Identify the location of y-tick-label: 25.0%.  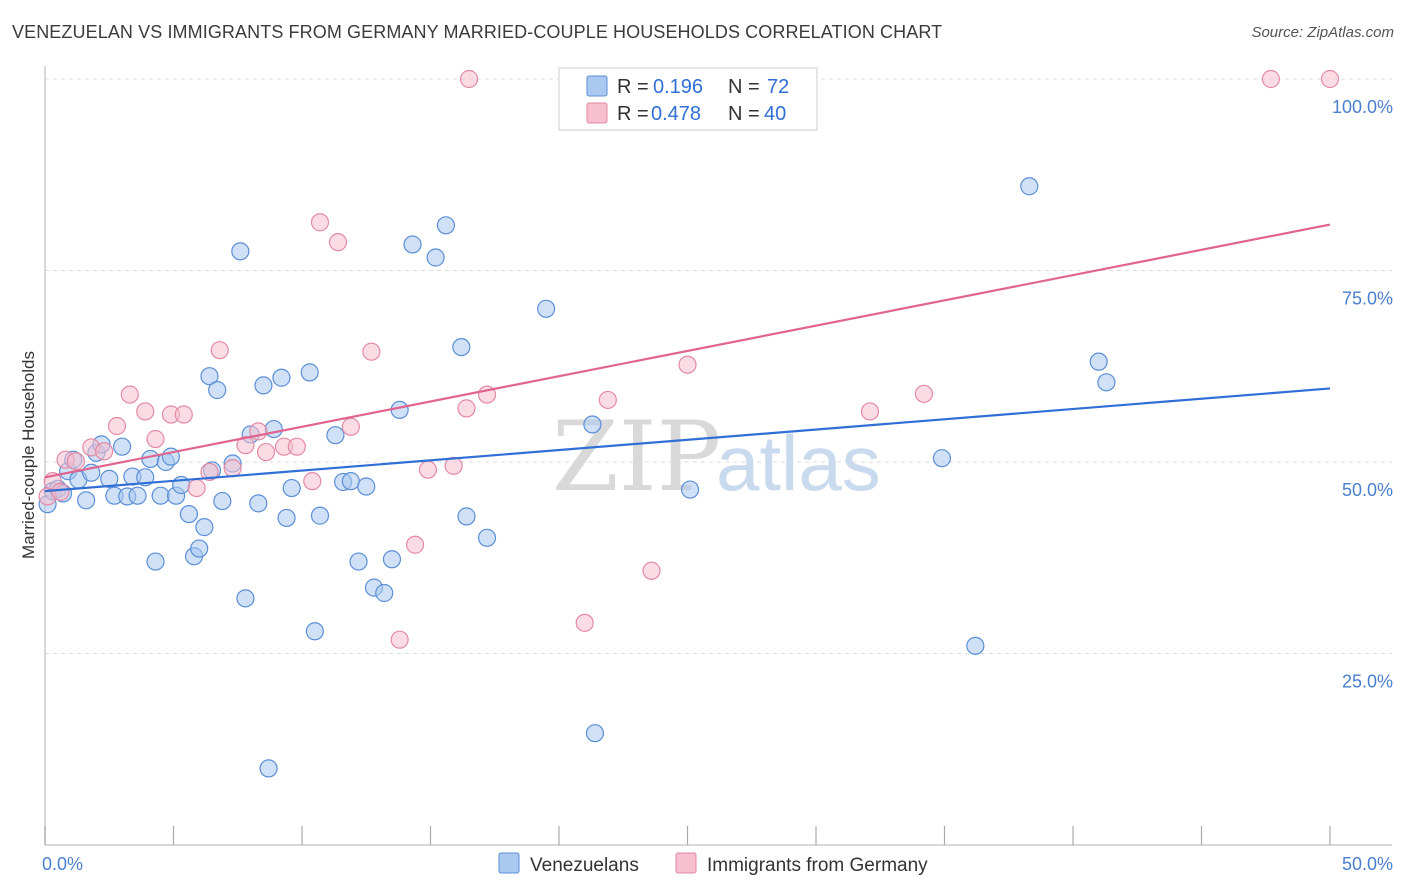
(1367, 682).